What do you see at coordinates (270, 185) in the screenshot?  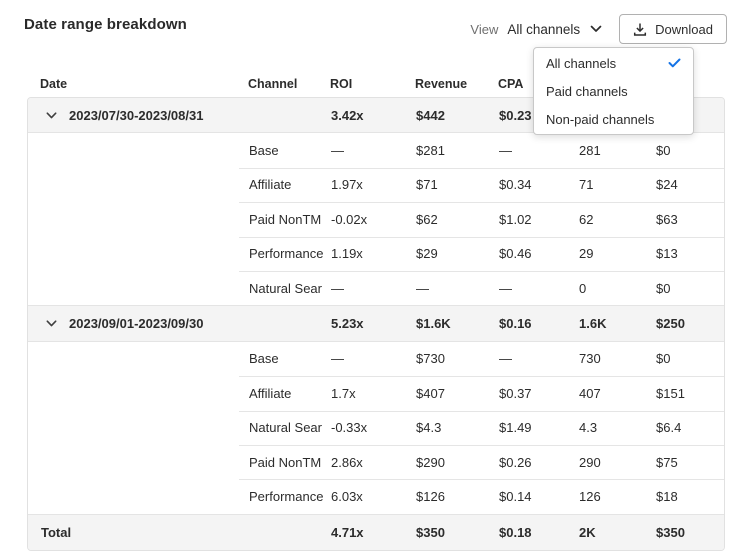 I see `cell-channel: Affiliate` at bounding box center [270, 185].